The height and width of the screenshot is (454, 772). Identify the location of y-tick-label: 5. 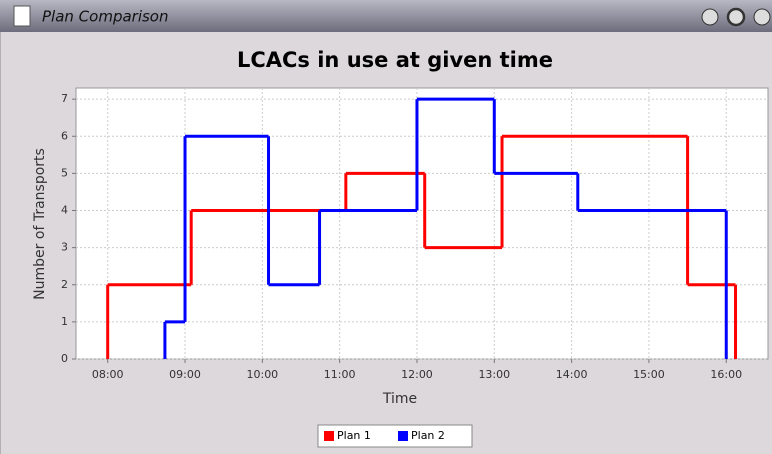
(64, 172).